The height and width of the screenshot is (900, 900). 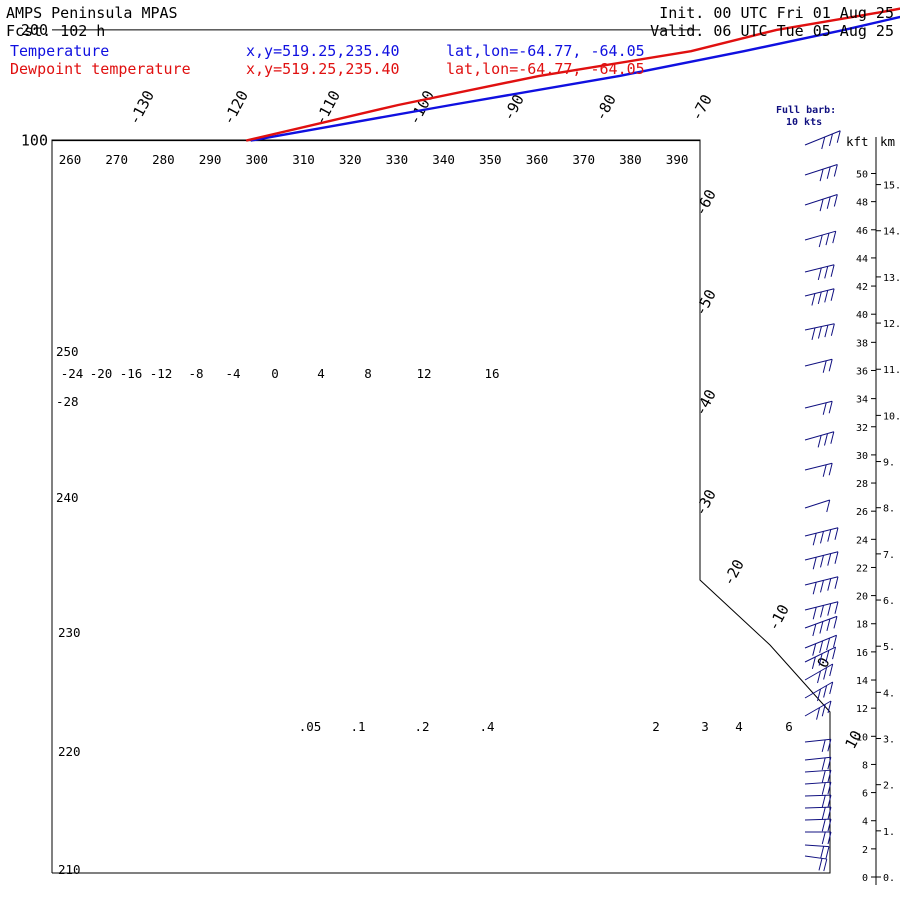 I want to click on kft-tick-label: 16, so click(x=862, y=653).